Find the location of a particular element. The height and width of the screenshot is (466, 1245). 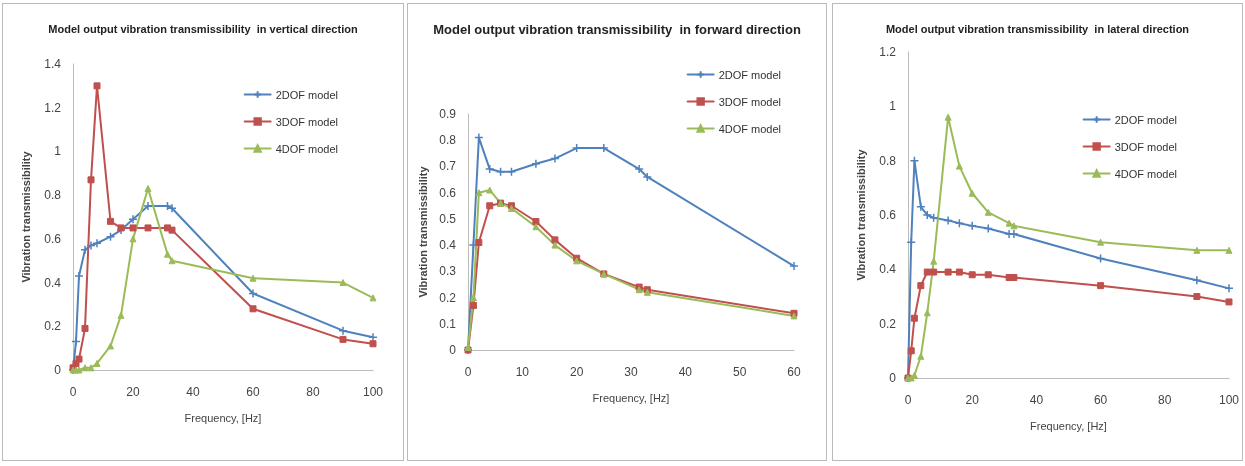

y-tick-label: 0 is located at coordinates (453, 350).